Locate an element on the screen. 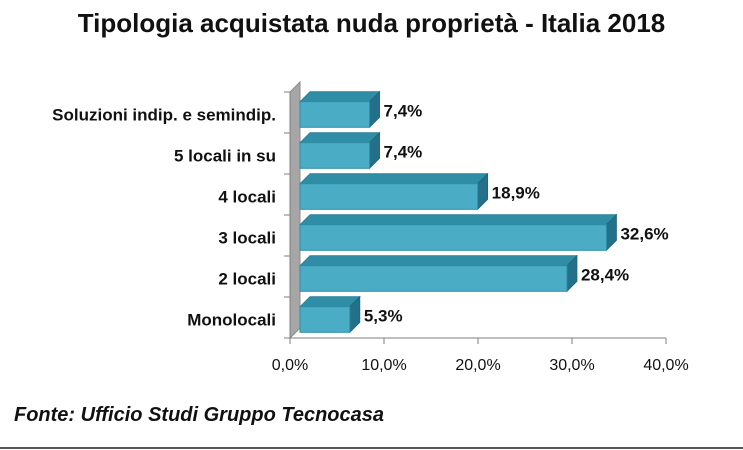 The image size is (743, 450). value-label: 32,6% is located at coordinates (644, 234).